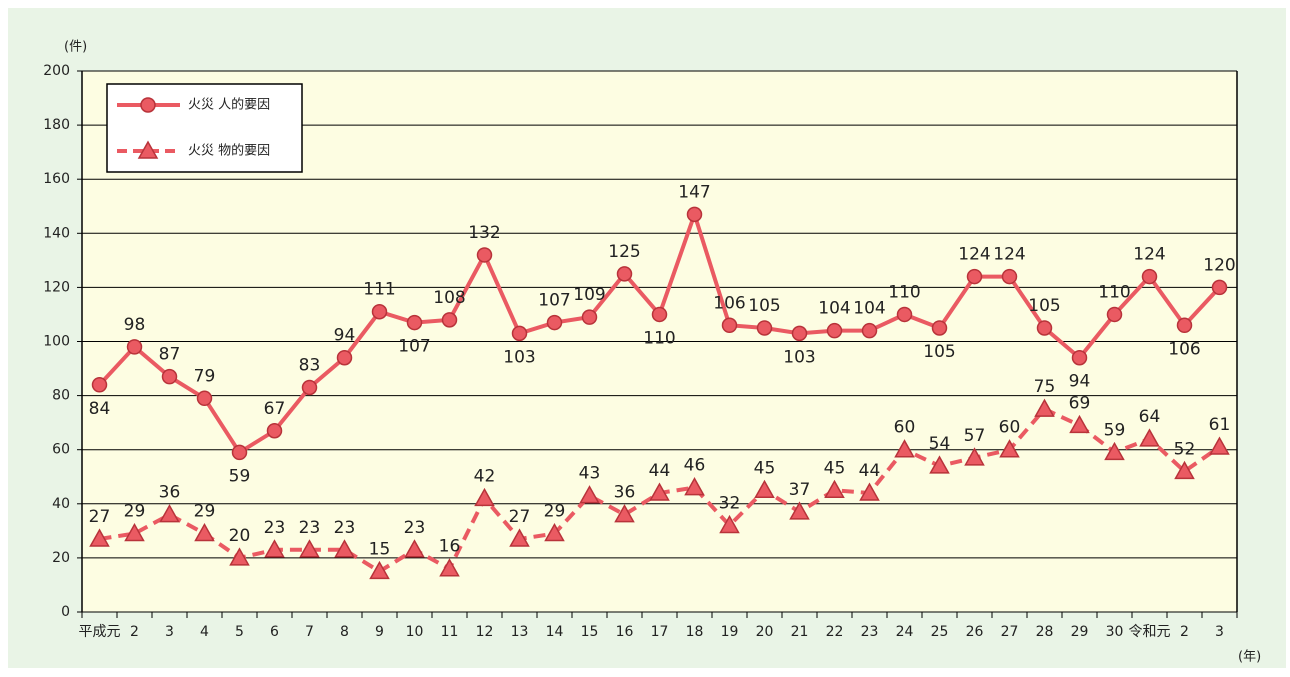  I want to click on data-label: 109, so click(589, 295).